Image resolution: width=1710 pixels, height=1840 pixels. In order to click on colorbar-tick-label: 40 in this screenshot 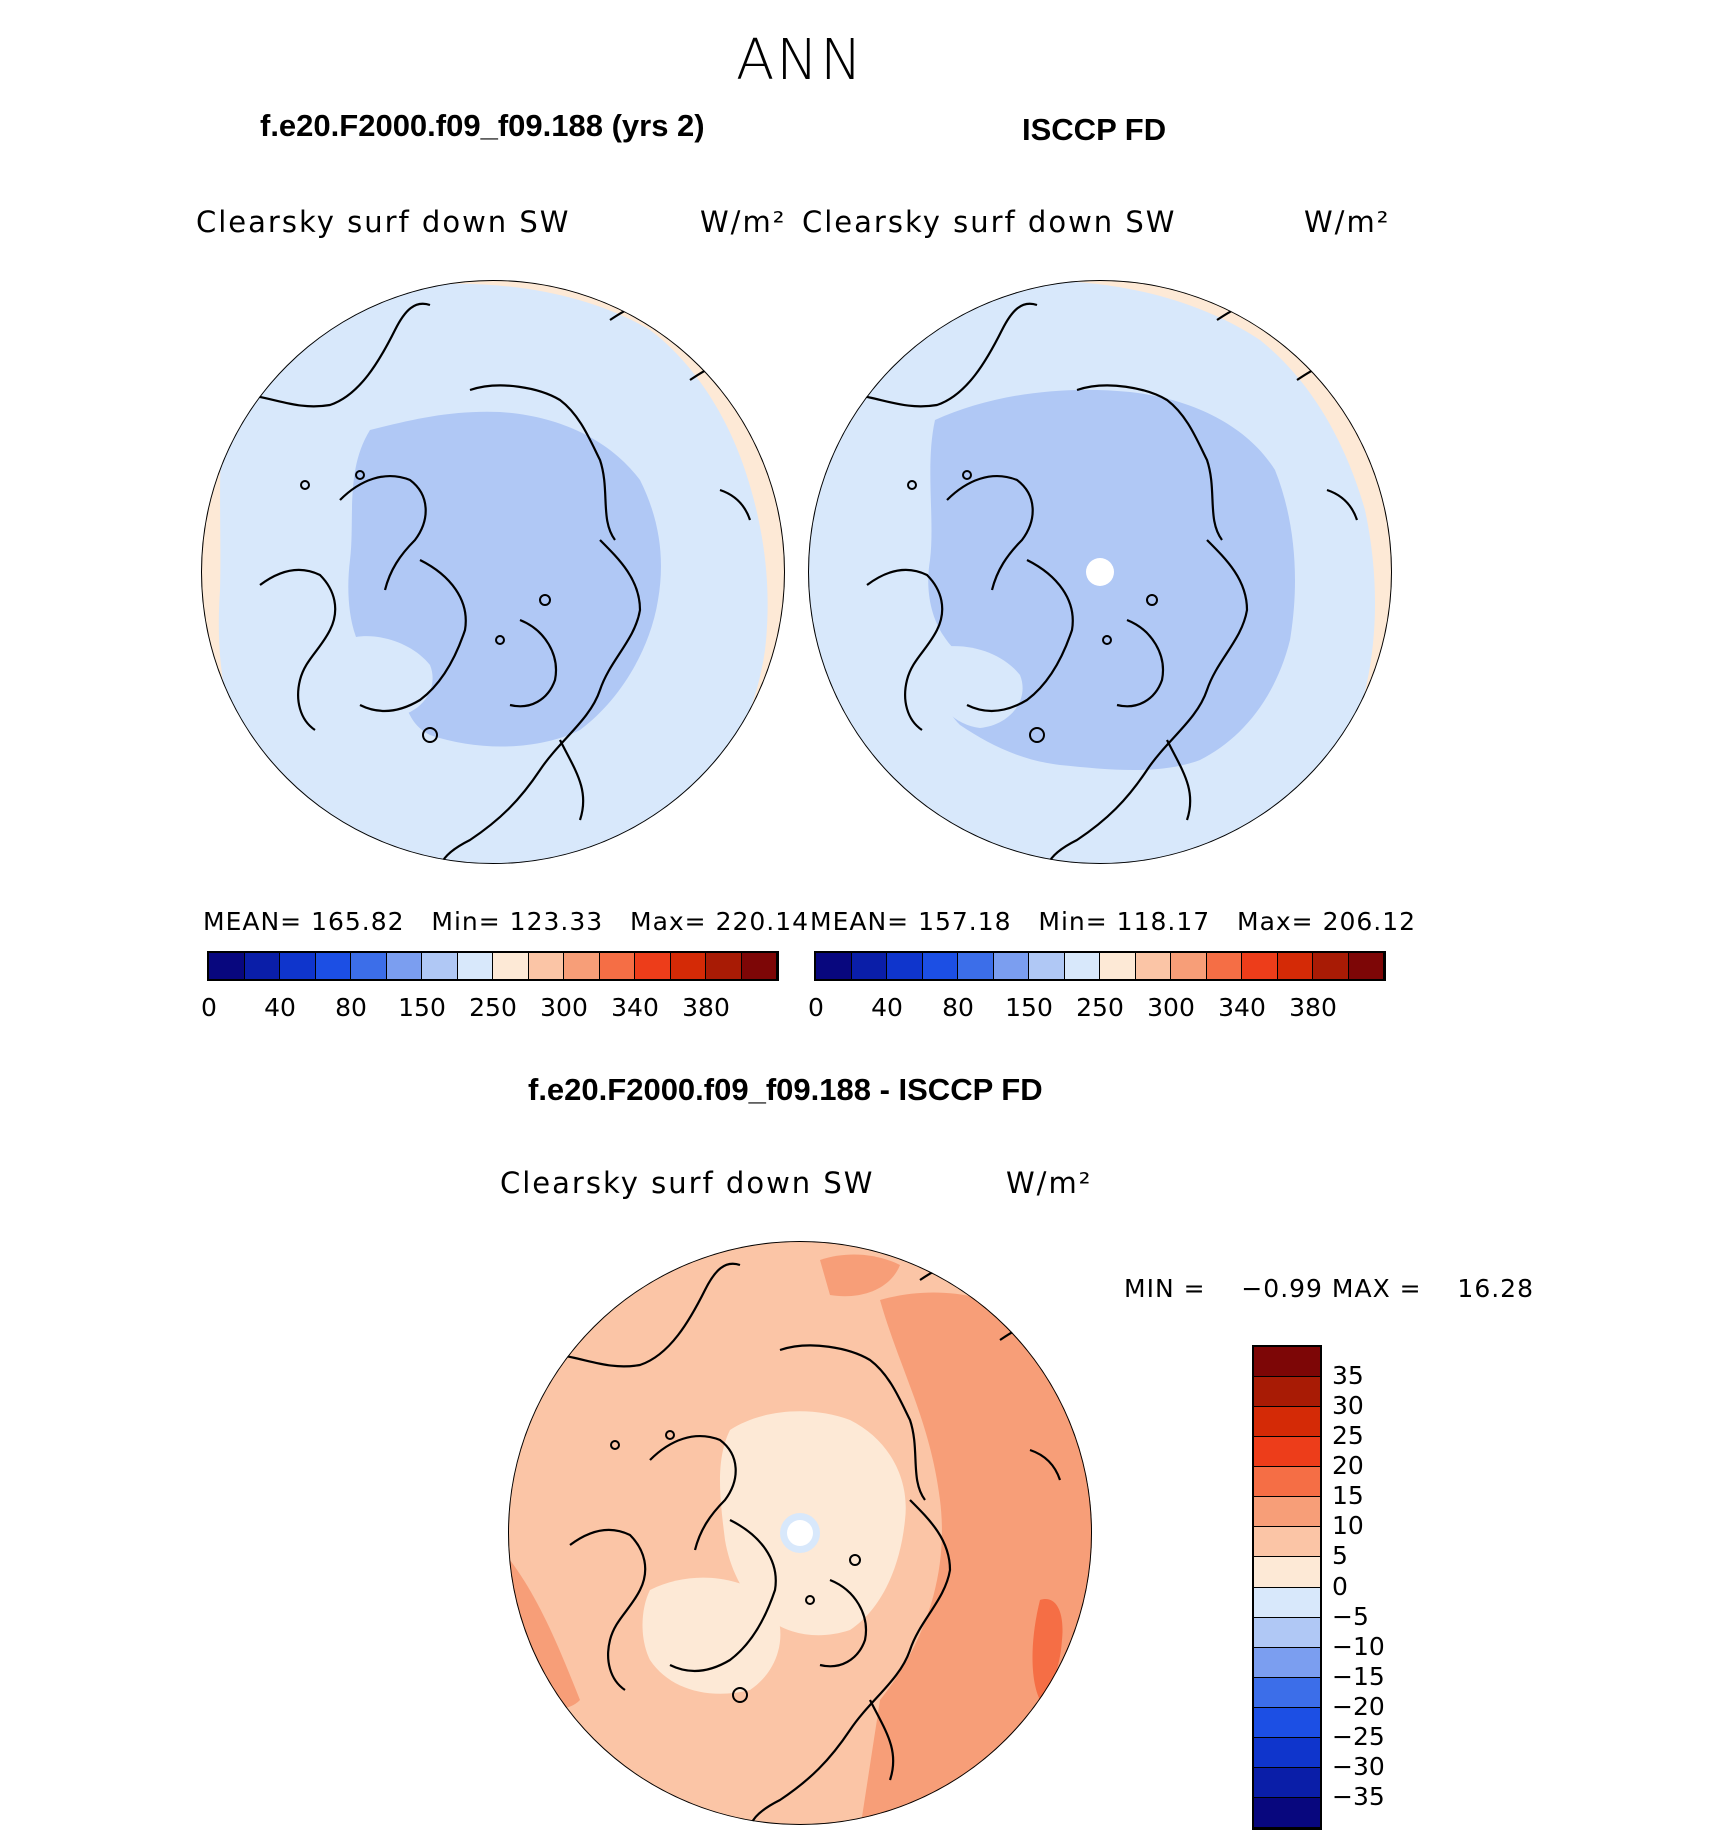, I will do `click(280, 1007)`.